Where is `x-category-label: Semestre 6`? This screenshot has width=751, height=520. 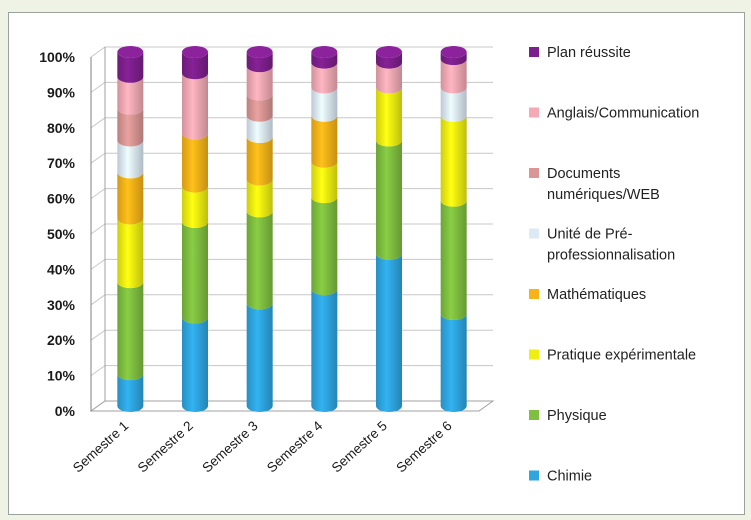 x-category-label: Semestre 6 is located at coordinates (423, 446).